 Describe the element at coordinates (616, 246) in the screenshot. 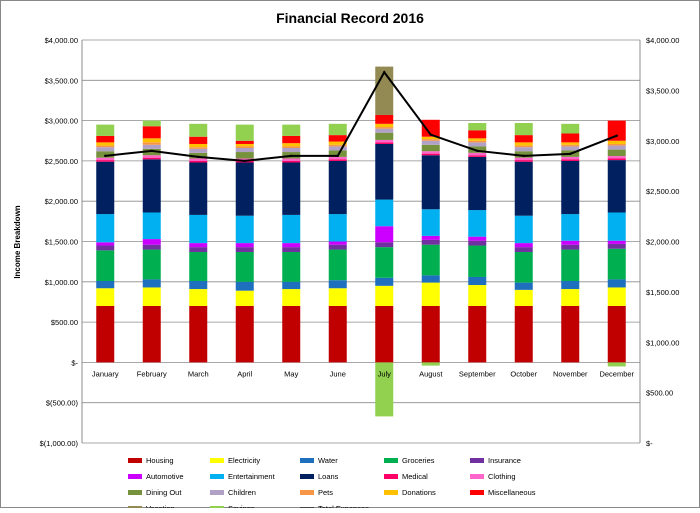

I see `bar-insurance-december` at that location.